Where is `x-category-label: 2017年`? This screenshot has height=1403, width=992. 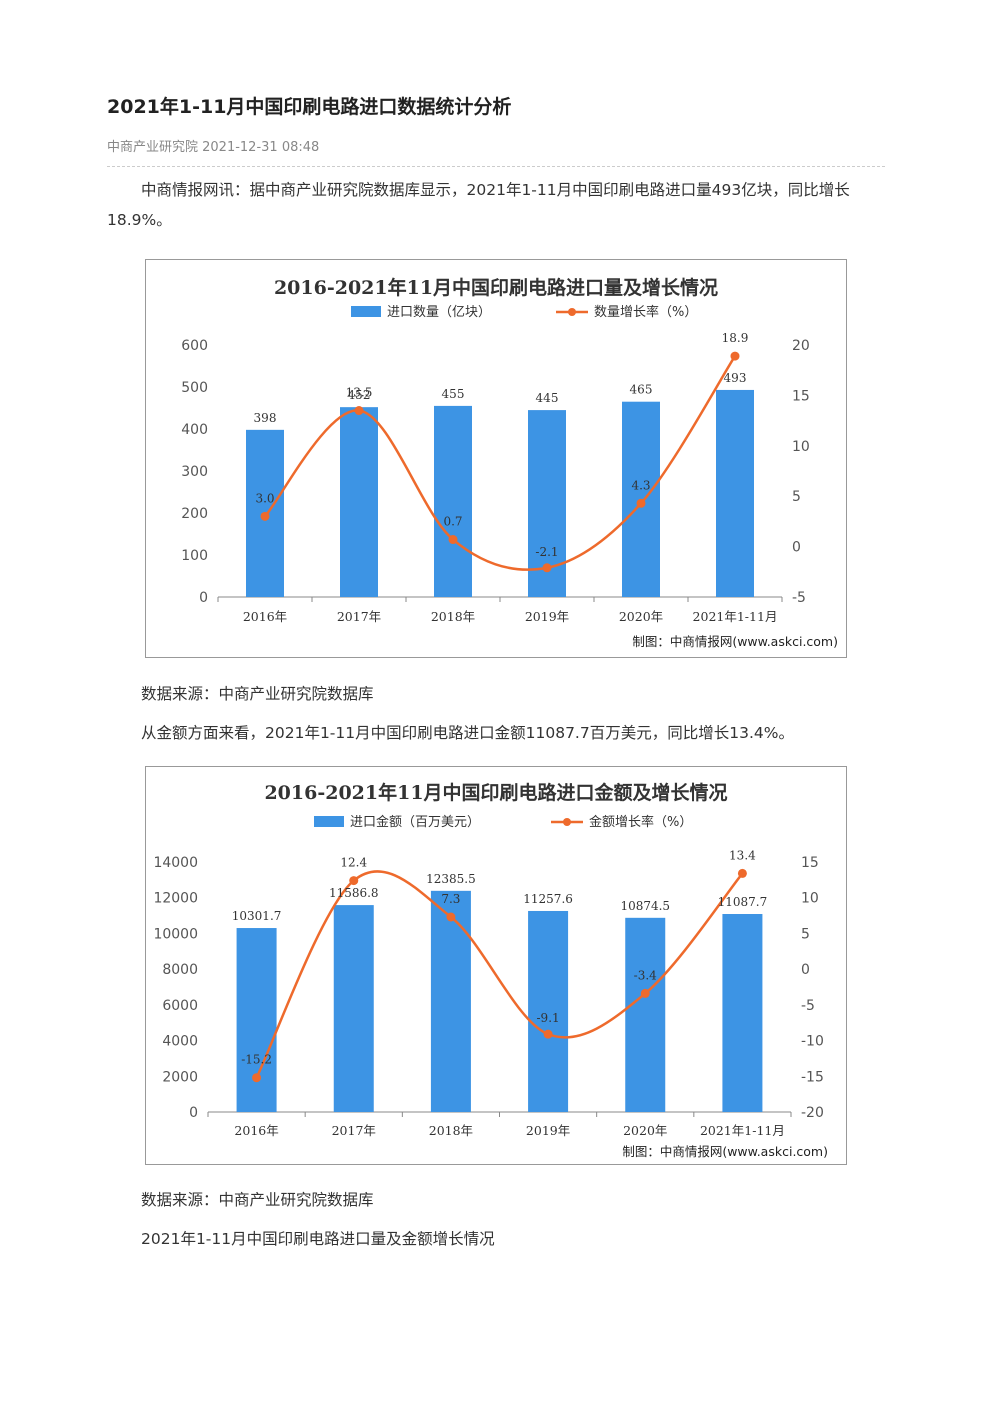 x-category-label: 2017年 is located at coordinates (354, 1130).